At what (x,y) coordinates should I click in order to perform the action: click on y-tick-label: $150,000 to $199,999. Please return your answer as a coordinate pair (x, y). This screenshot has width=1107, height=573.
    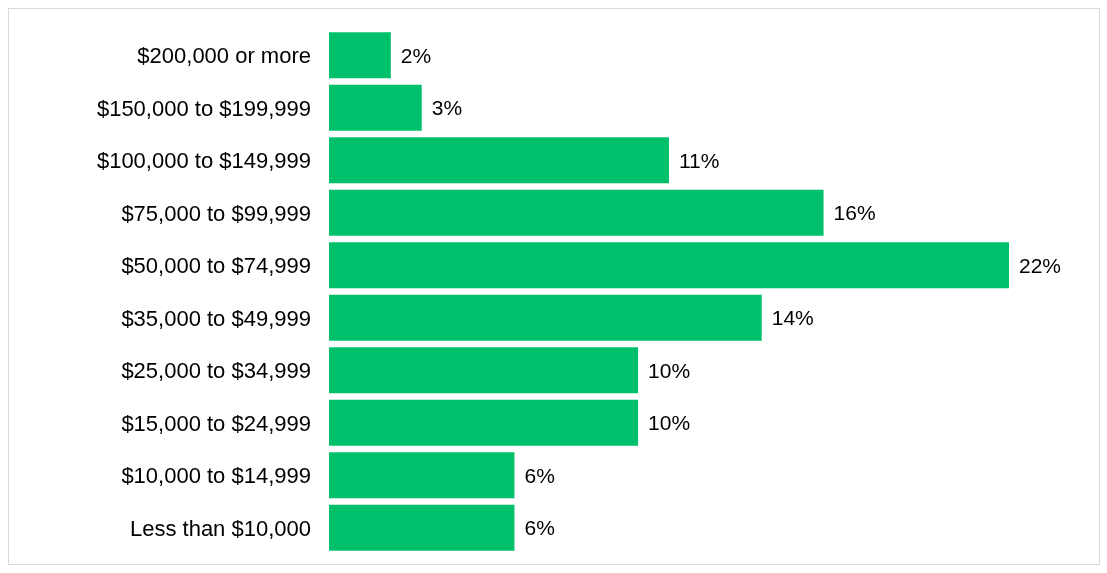
    Looking at the image, I should click on (203, 108).